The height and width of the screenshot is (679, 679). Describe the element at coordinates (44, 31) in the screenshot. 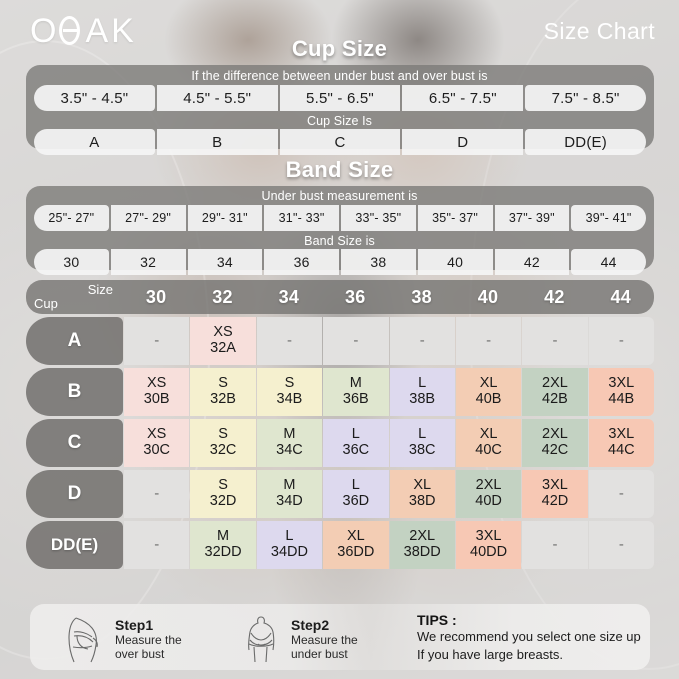

I see `logo-letter-o: O` at that location.